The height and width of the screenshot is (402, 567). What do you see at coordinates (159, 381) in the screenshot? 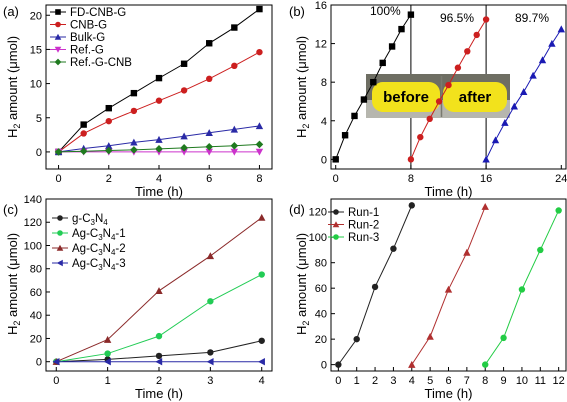
I see `x-tick-label: 2` at bounding box center [159, 381].